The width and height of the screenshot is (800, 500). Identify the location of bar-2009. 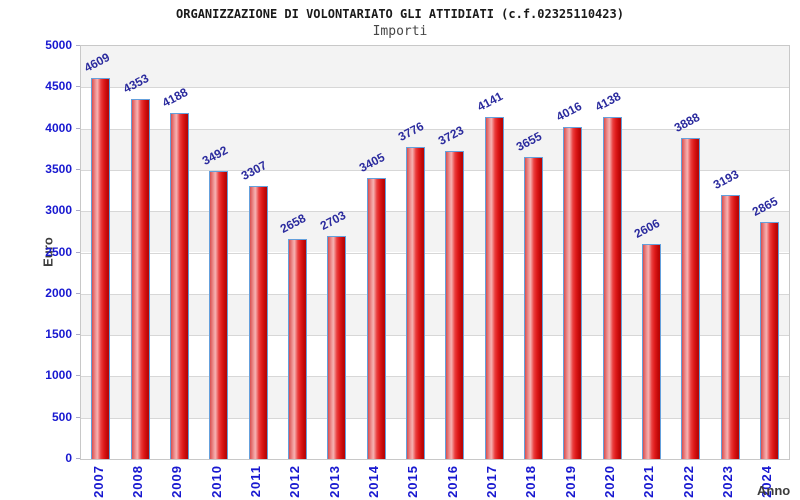
(179, 286).